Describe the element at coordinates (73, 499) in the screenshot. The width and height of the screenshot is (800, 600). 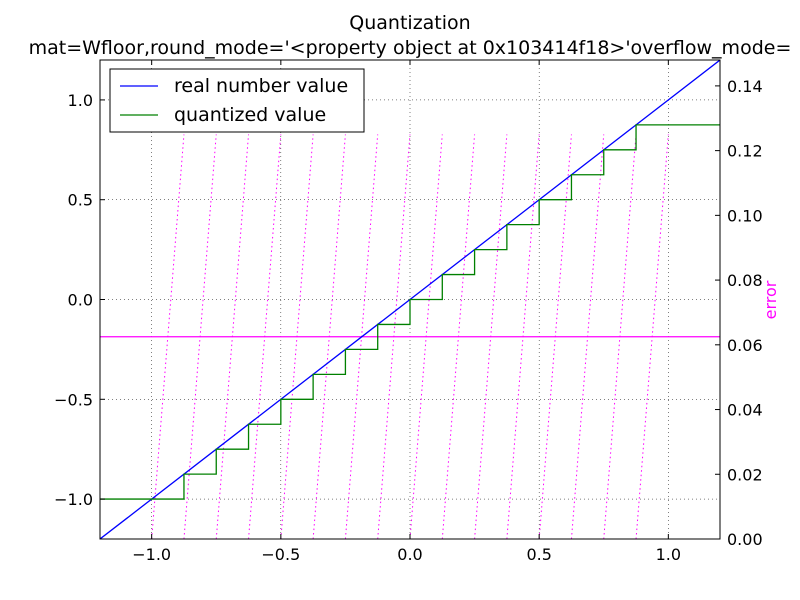
I see `y-tick-label: −1.0` at that location.